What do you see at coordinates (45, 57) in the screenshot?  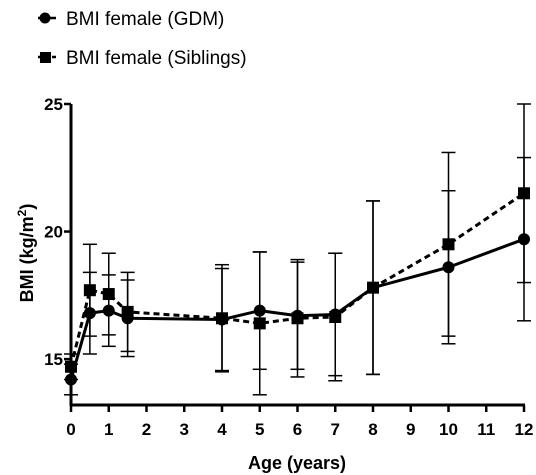 I see `legend-marker-square` at bounding box center [45, 57].